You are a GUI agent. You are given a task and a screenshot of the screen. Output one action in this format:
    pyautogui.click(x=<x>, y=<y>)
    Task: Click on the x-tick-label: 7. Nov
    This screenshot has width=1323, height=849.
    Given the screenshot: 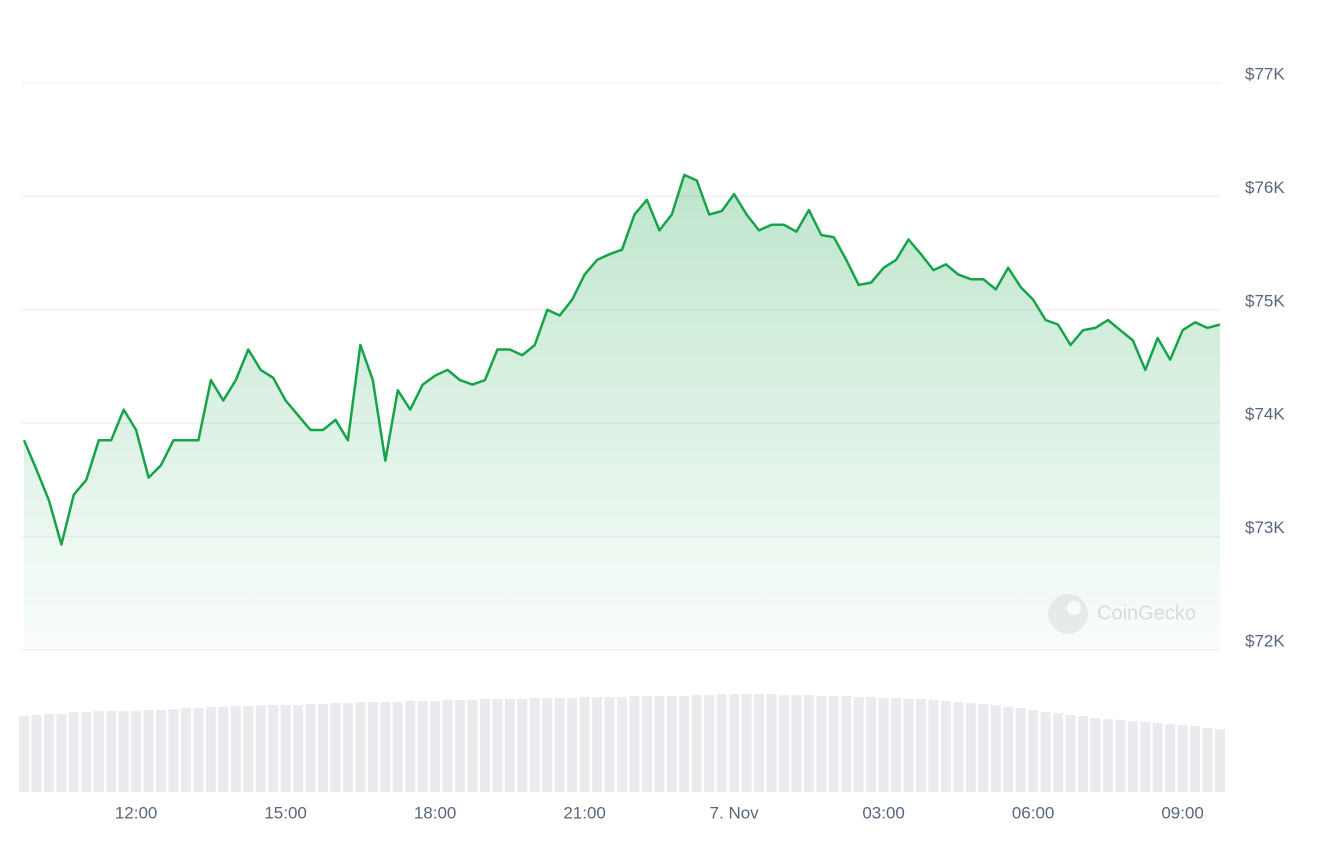 What is the action you would take?
    pyautogui.click(x=735, y=812)
    